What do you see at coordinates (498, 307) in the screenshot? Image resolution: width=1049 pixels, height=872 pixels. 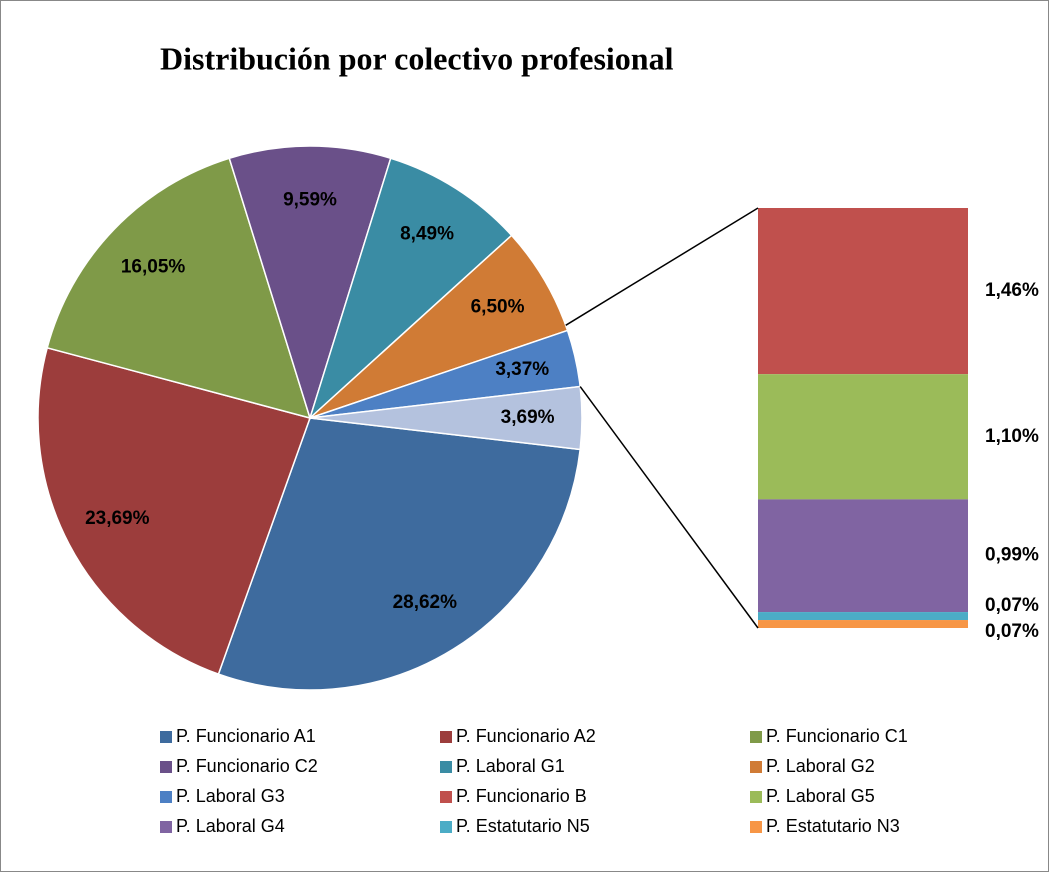 I see `data-label: 6,50%` at bounding box center [498, 307].